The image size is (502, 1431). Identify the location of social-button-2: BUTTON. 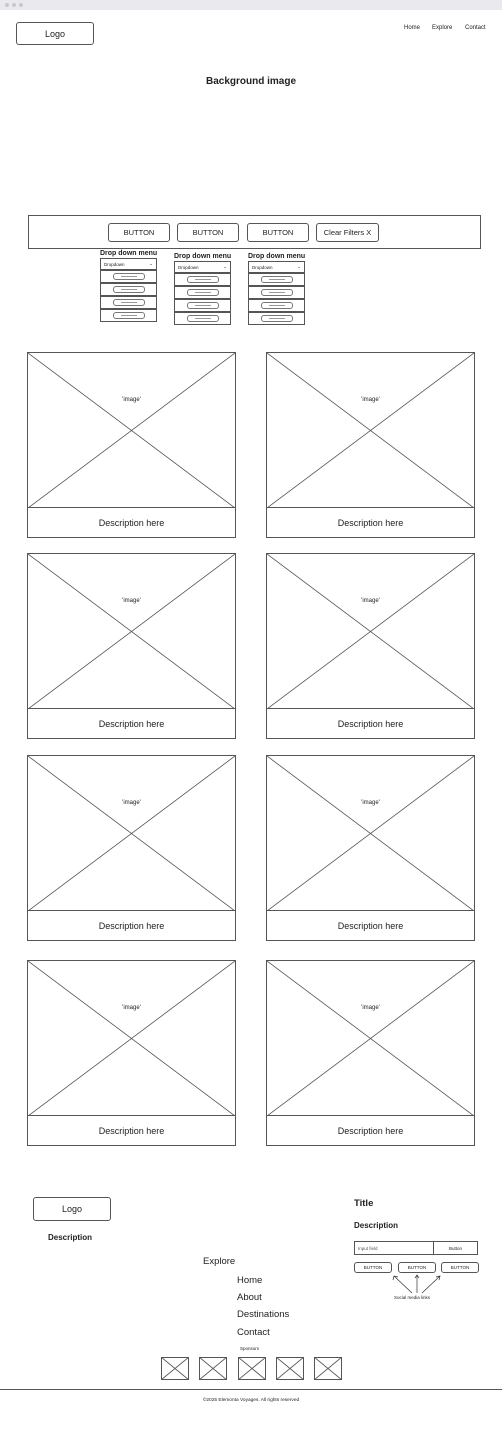
(417, 1267).